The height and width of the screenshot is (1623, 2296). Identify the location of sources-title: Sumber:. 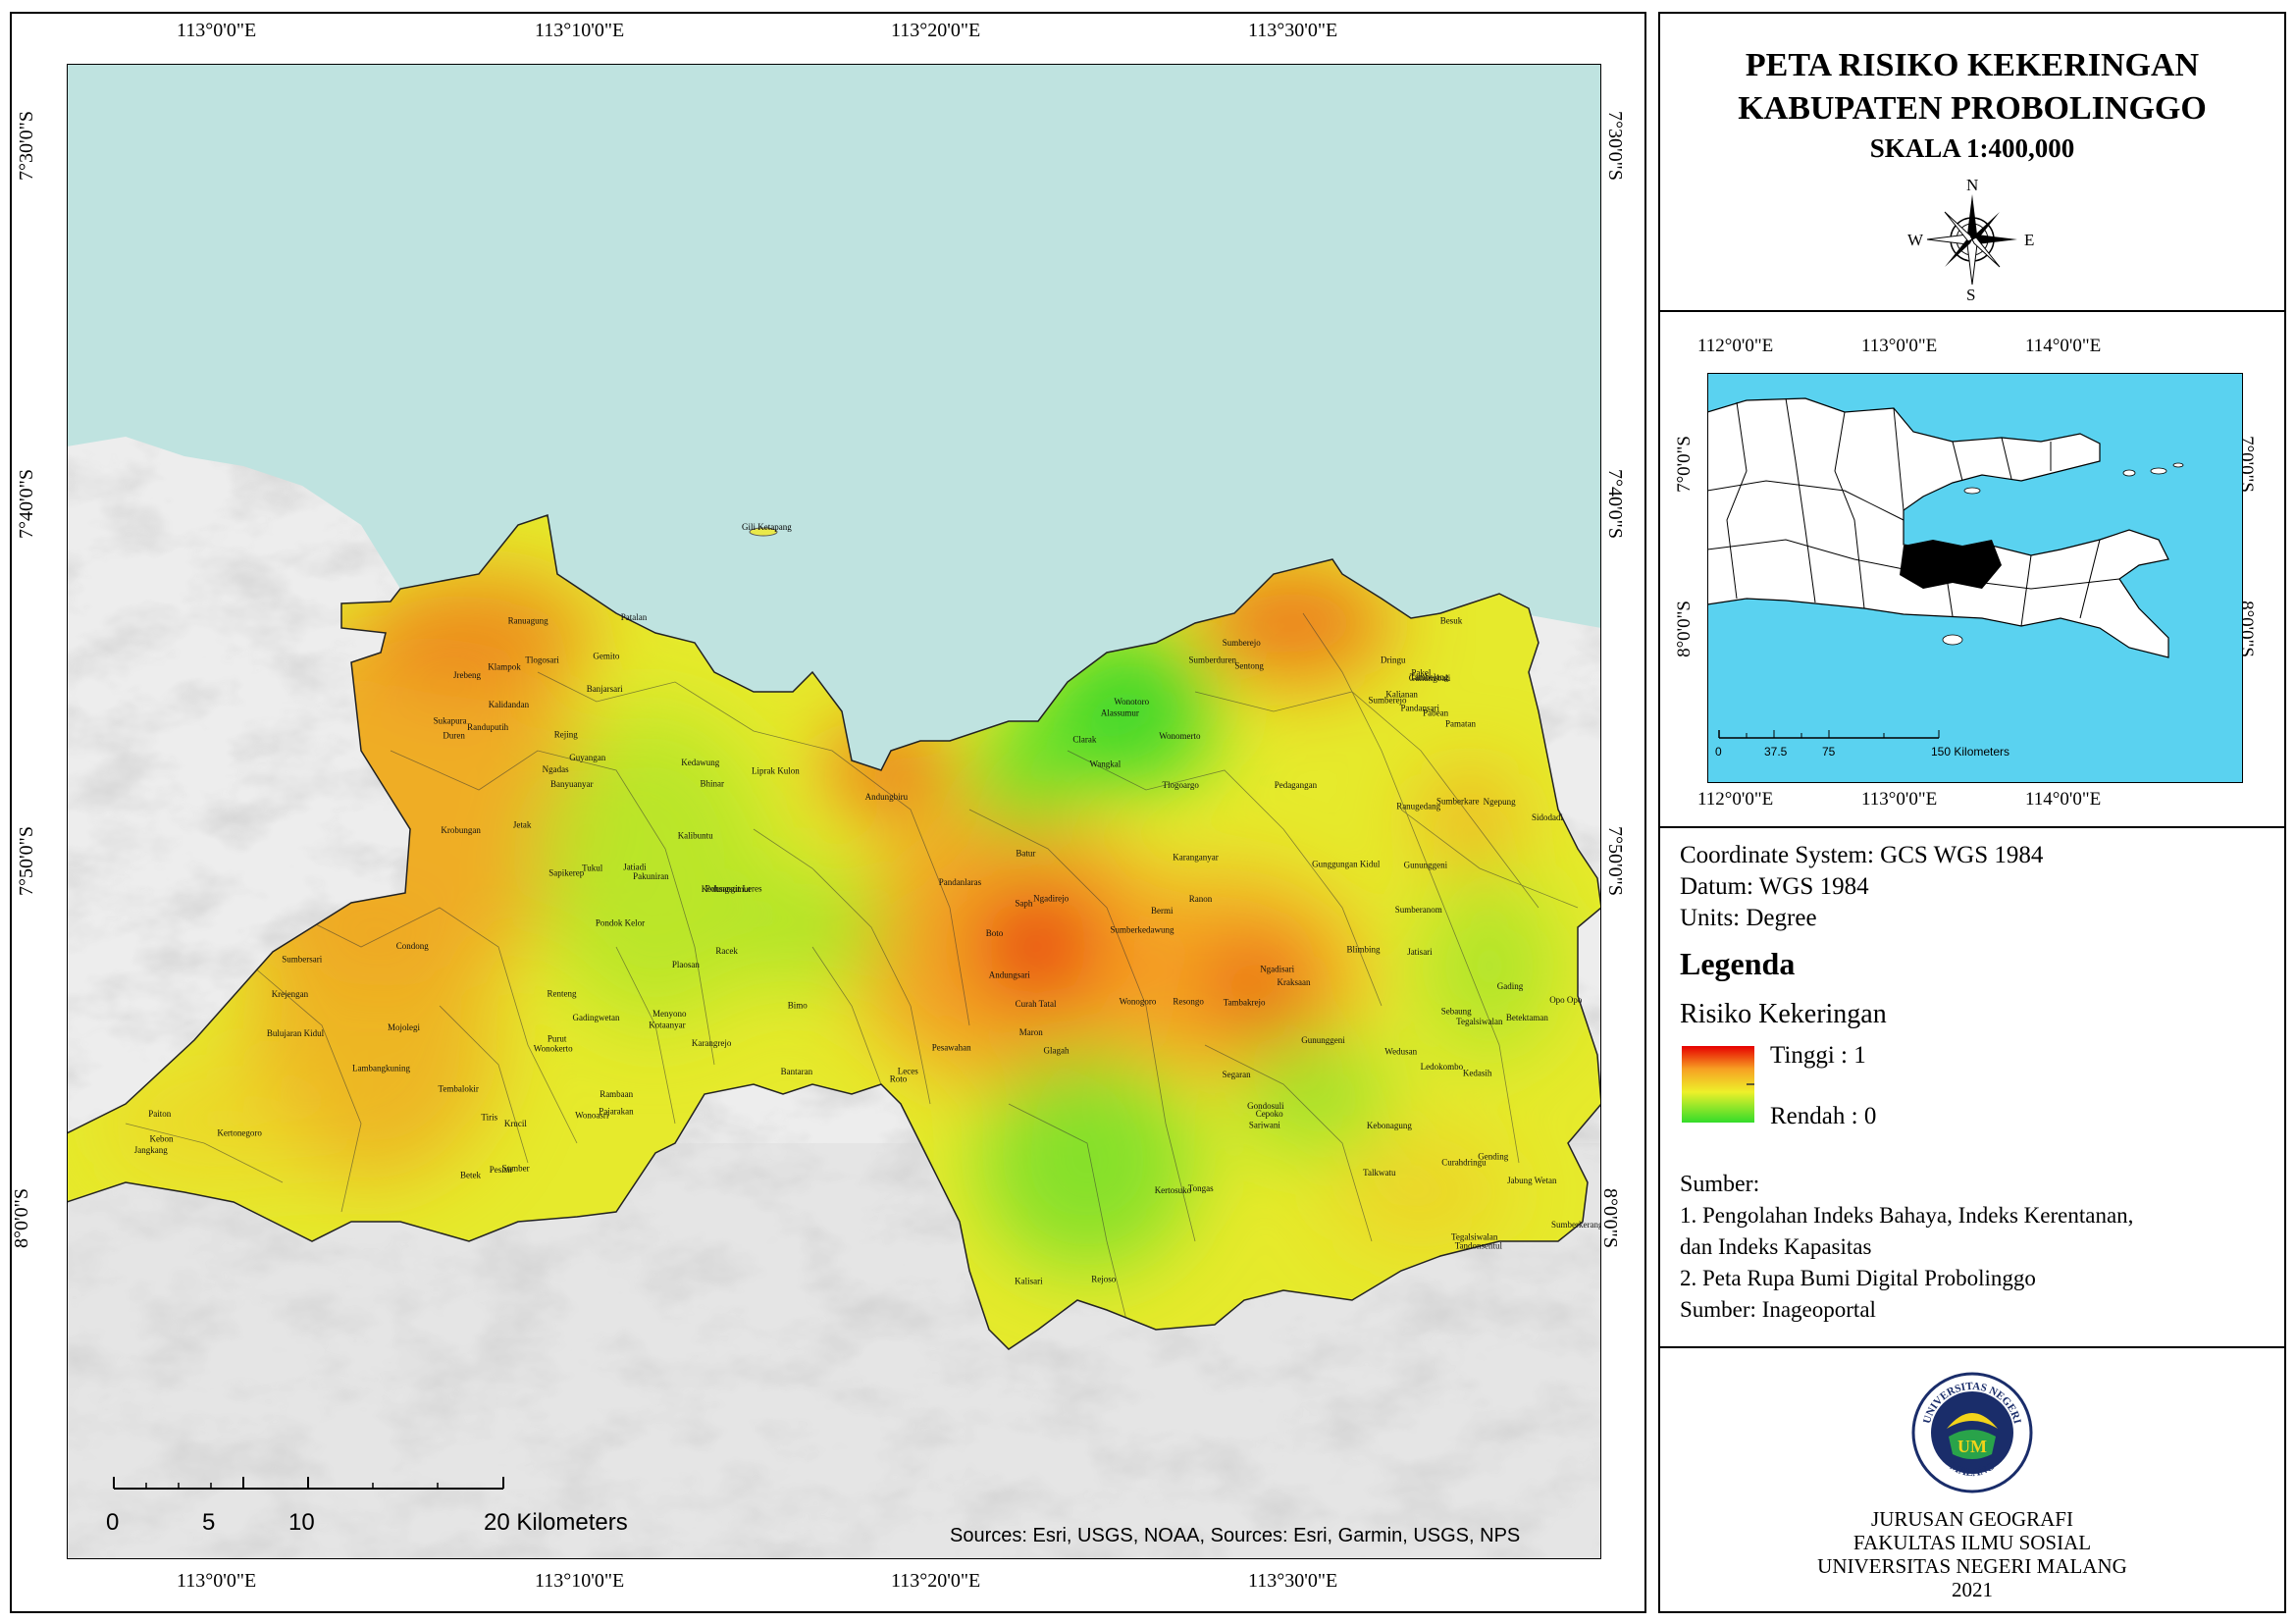
(1720, 1184).